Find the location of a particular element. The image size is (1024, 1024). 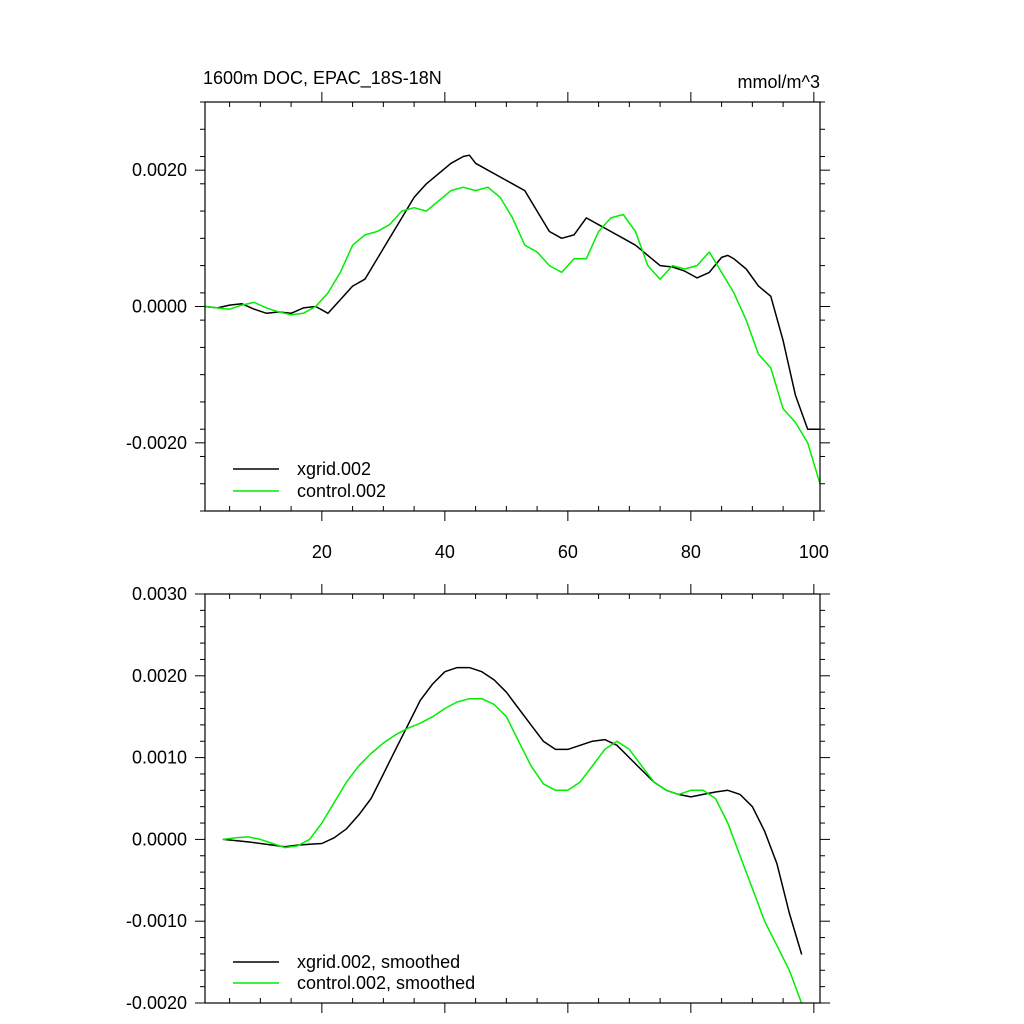

y-tick-label: 0.0010 is located at coordinates (159, 758).